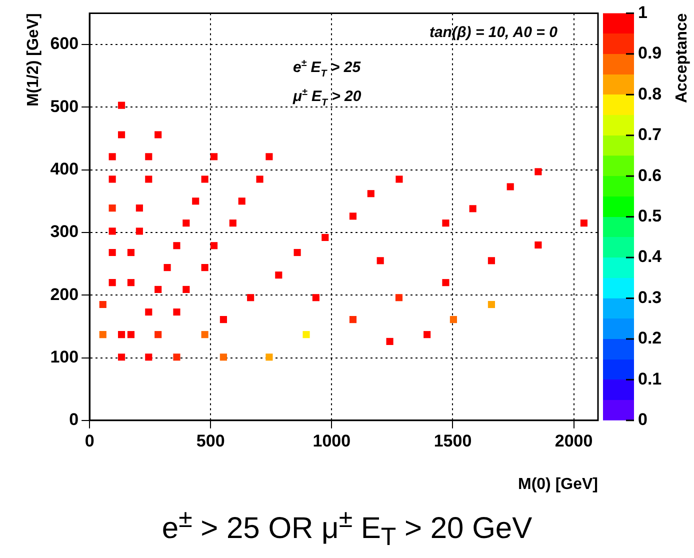 This screenshot has height=558, width=694. What do you see at coordinates (650, 297) in the screenshot?
I see `color-bar-label: 0.3` at bounding box center [650, 297].